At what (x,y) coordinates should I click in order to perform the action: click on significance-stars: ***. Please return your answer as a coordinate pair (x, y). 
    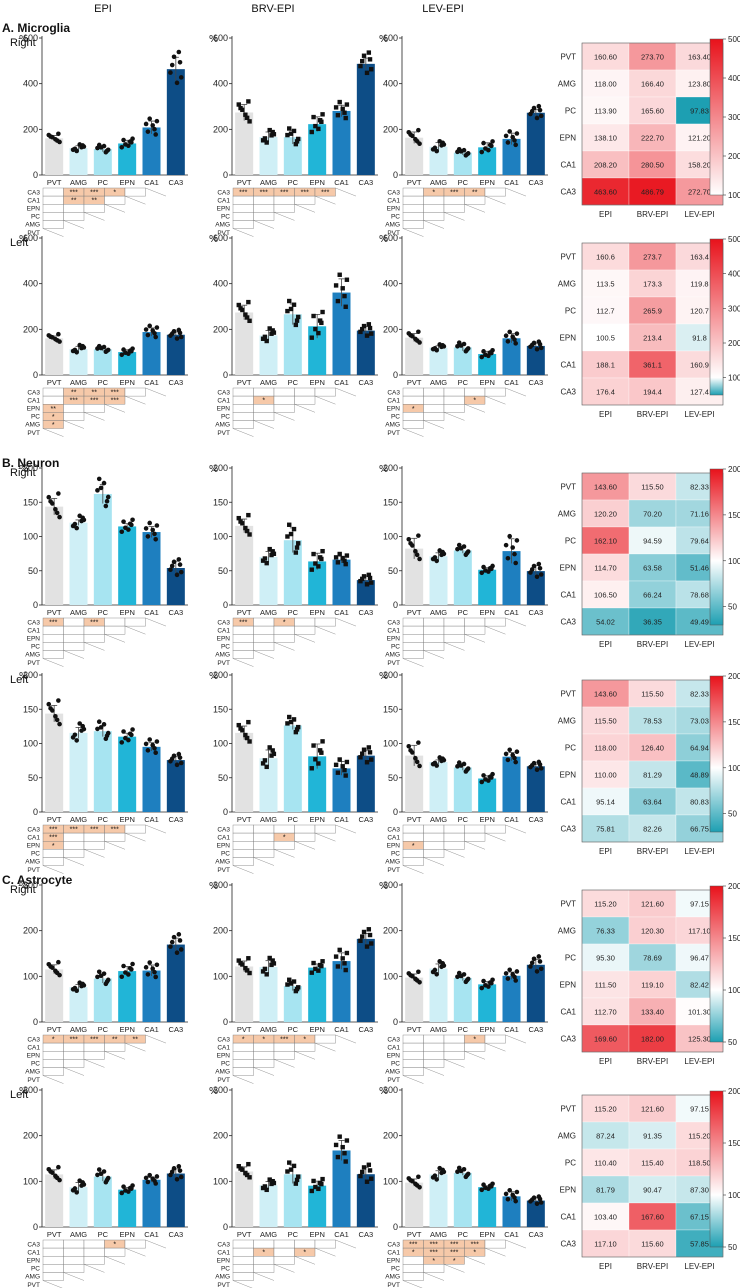
    Looking at the image, I should click on (115, 830).